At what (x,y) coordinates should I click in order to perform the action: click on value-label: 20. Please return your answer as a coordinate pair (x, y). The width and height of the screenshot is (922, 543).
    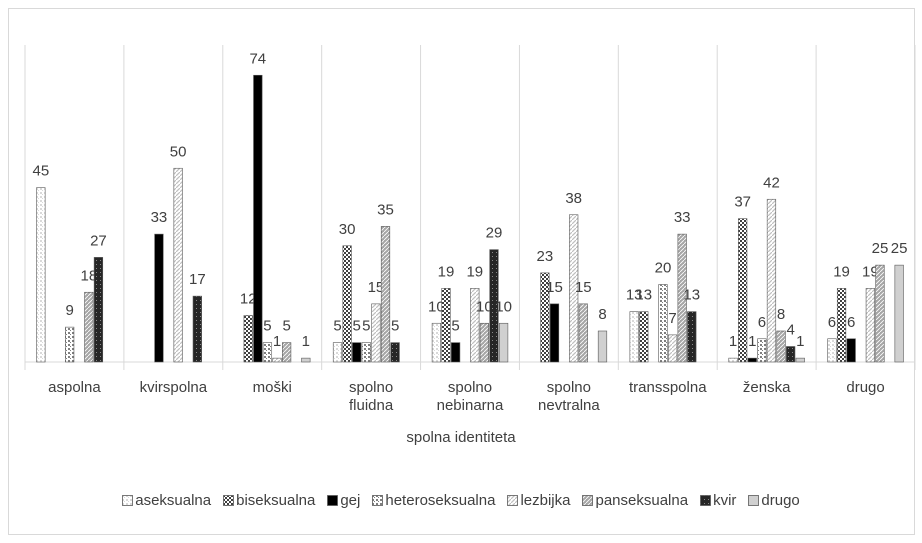
    Looking at the image, I should click on (663, 268).